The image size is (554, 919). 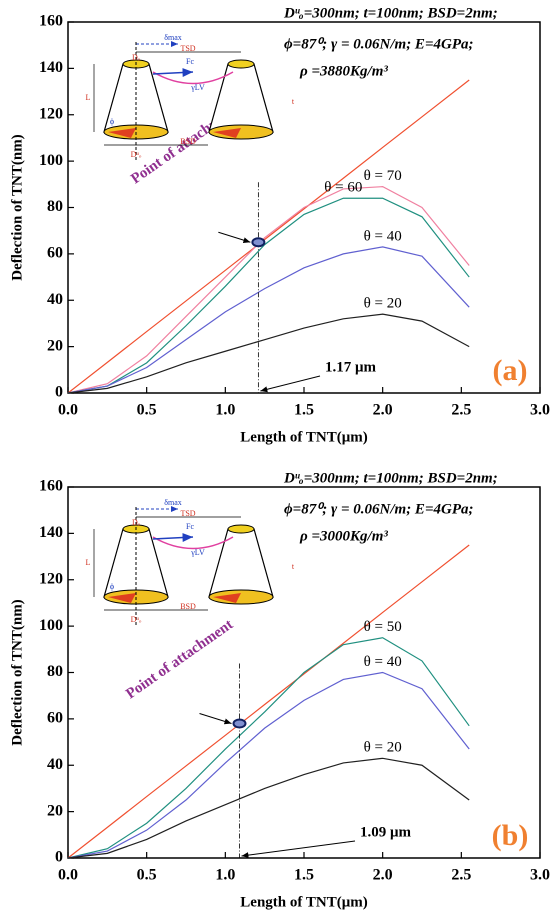 I want to click on series-label: θ = 60, so click(x=343, y=188).